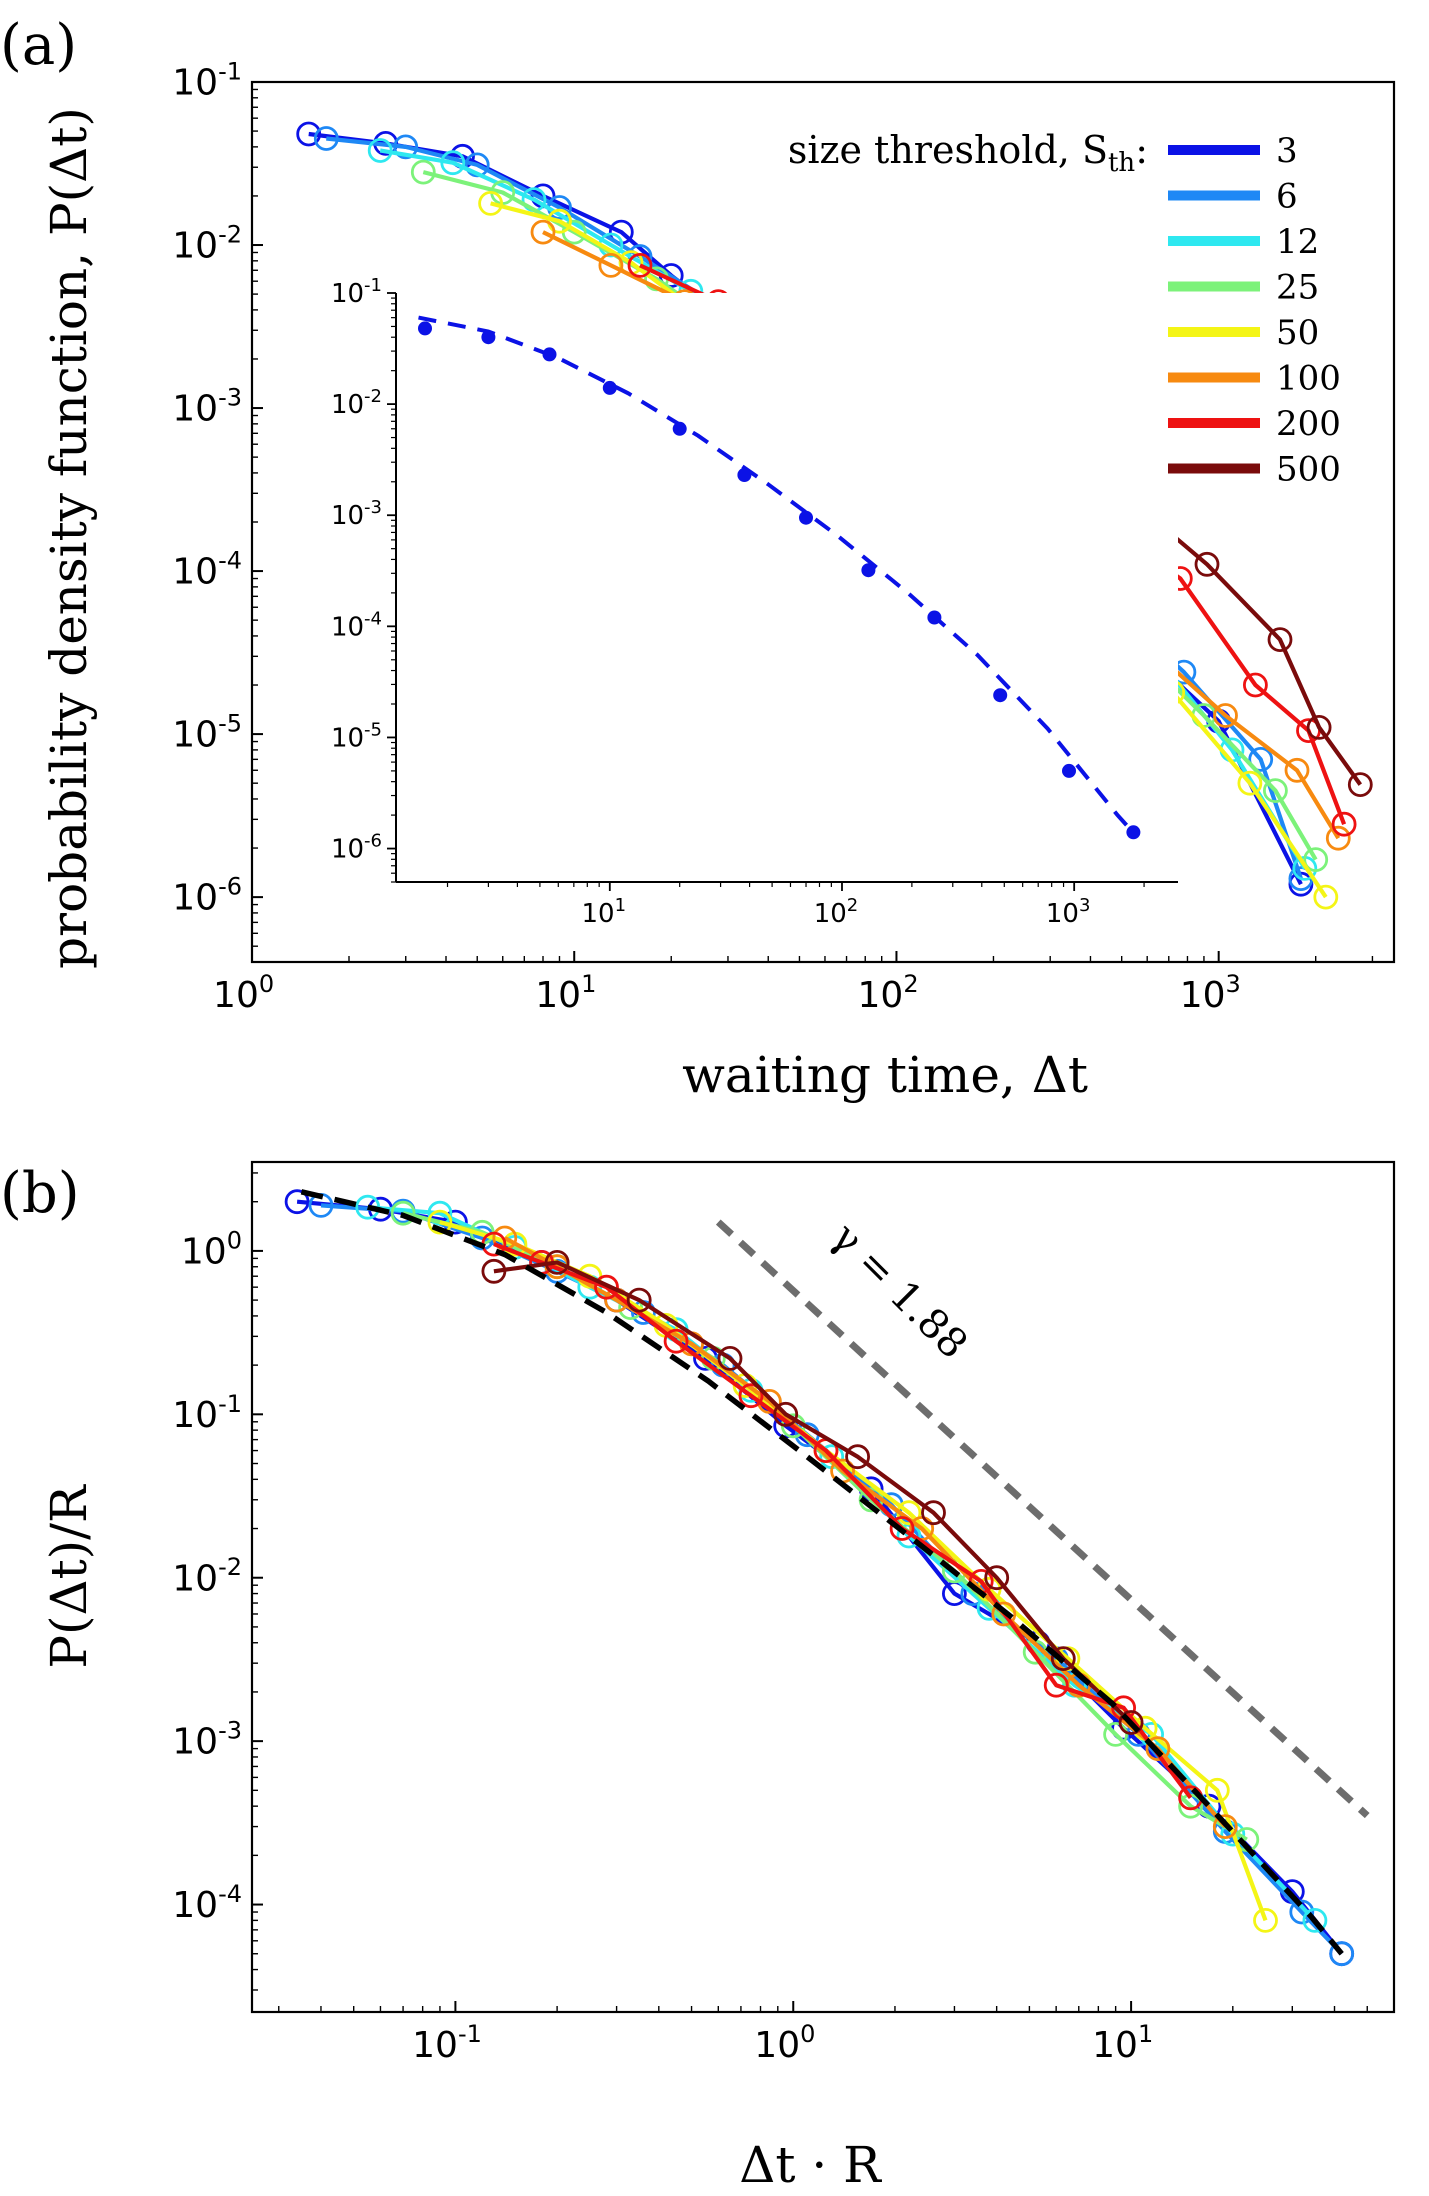  I want to click on panel-a-x-tick-label: 103, so click(1210, 993).